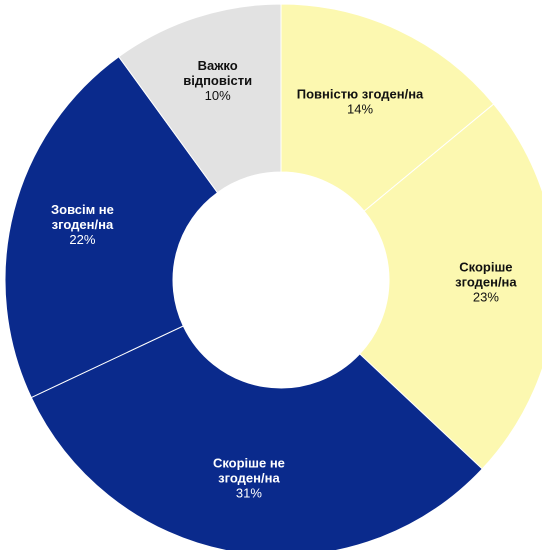 This screenshot has width=542, height=550. I want to click on slice-label-3: Скоріше не згоден/на 31%, so click(249, 477).